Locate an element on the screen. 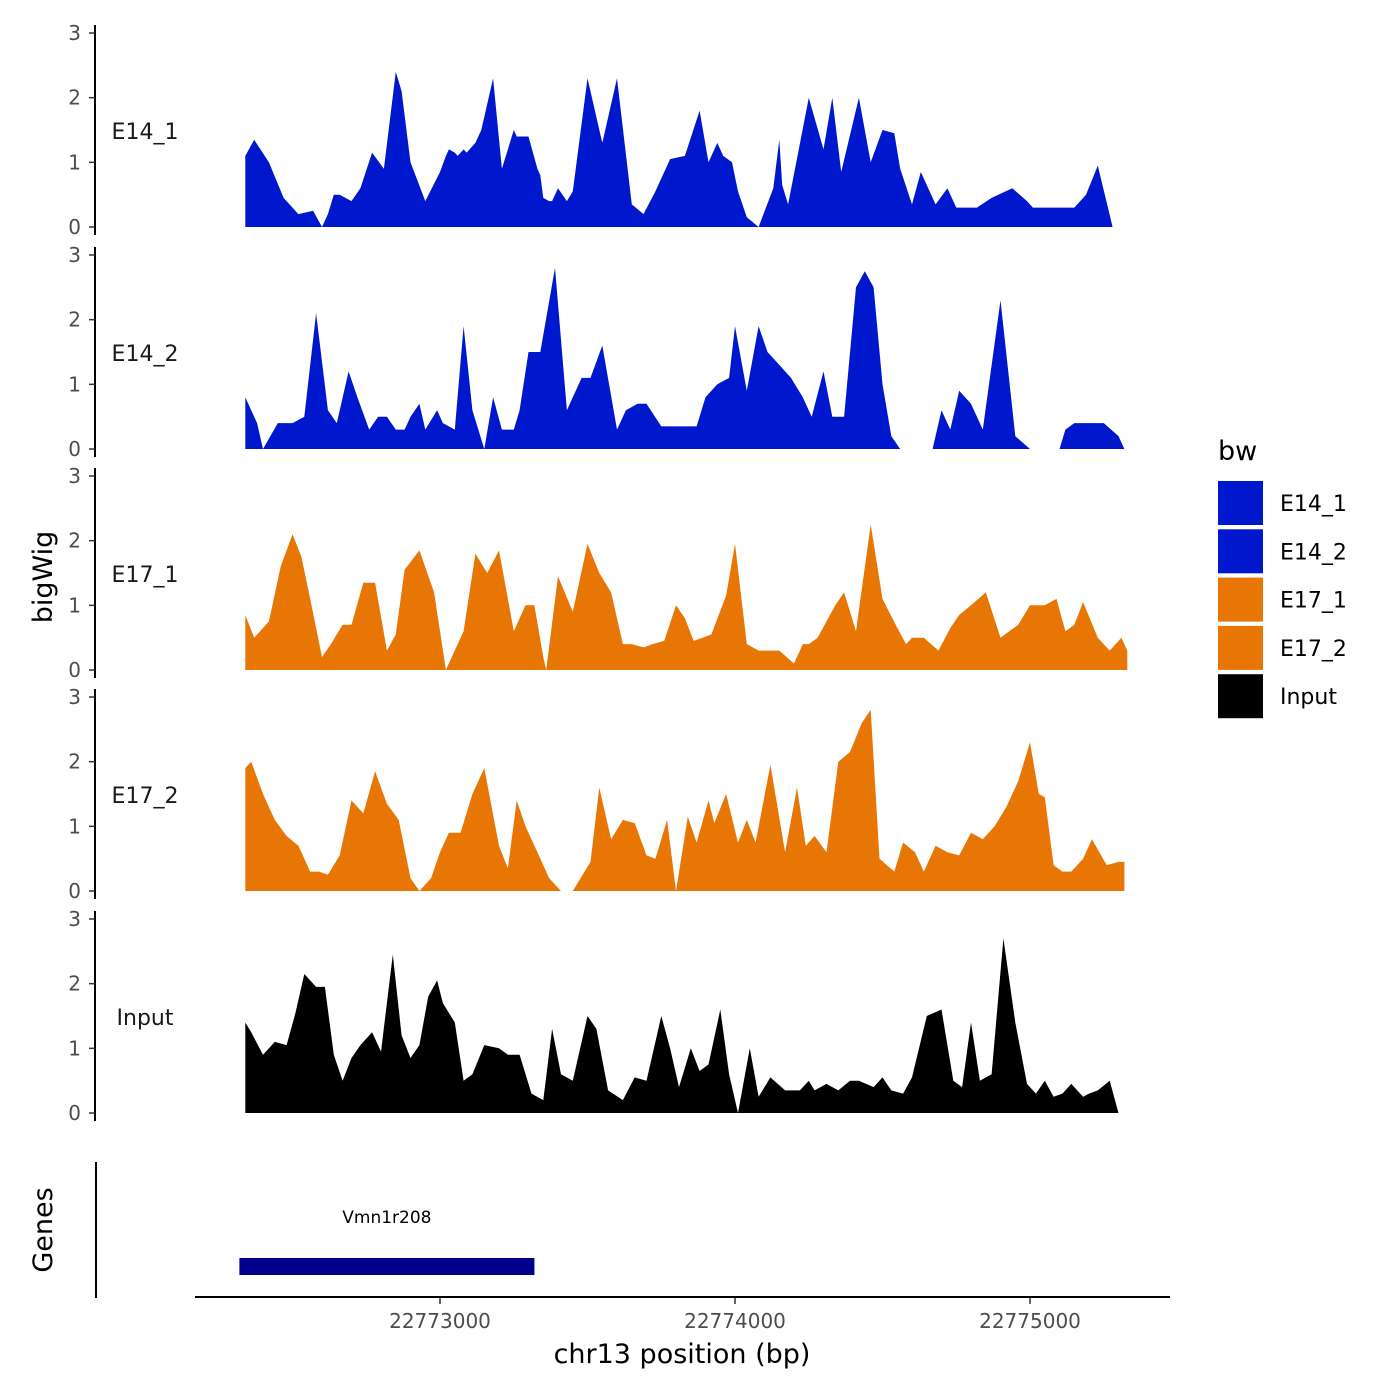 The width and height of the screenshot is (1400, 1400). genes-panel: Genes Vmn1r208 is located at coordinates (281, 1230).